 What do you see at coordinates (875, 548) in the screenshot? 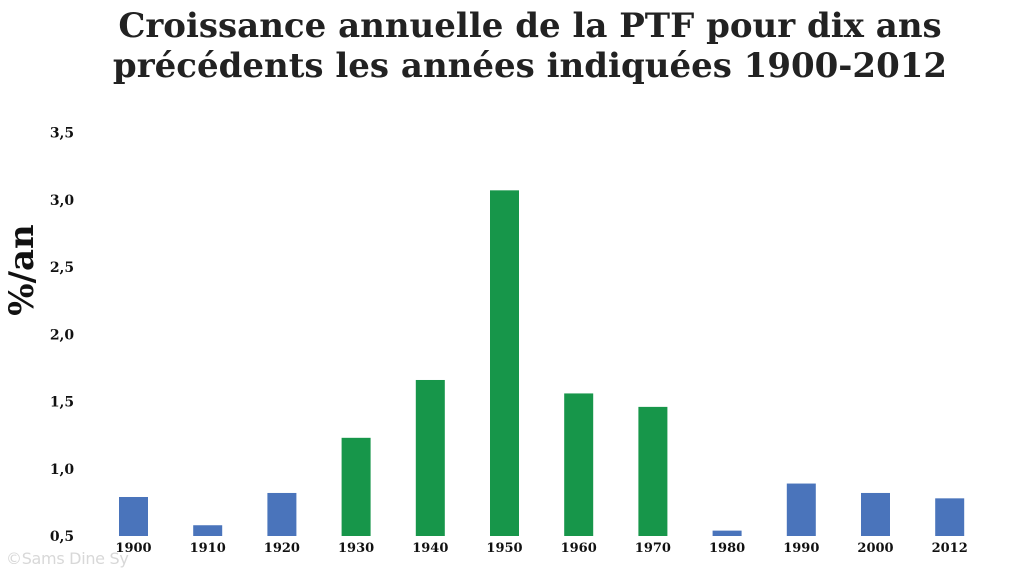
I see `x-tick-label: 2000` at bounding box center [875, 548].